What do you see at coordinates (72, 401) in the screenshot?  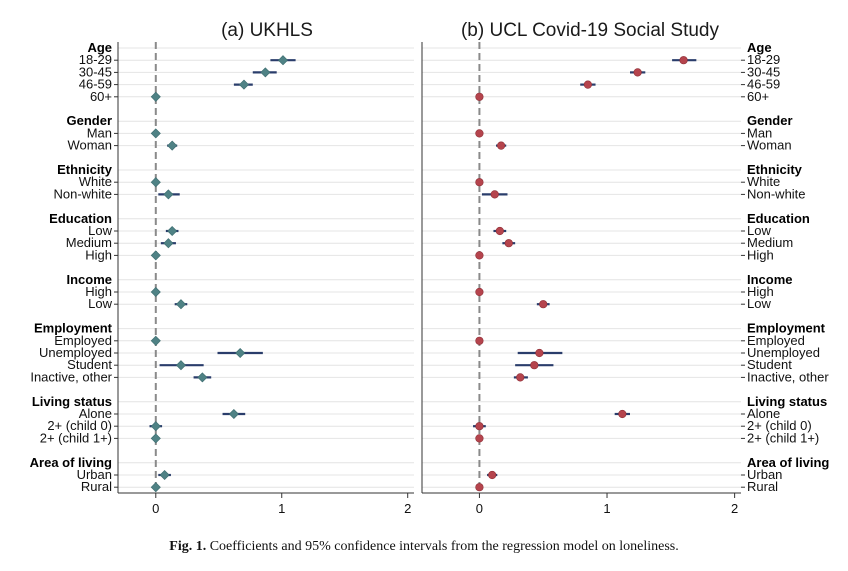 I see `group-label: Living status` at bounding box center [72, 401].